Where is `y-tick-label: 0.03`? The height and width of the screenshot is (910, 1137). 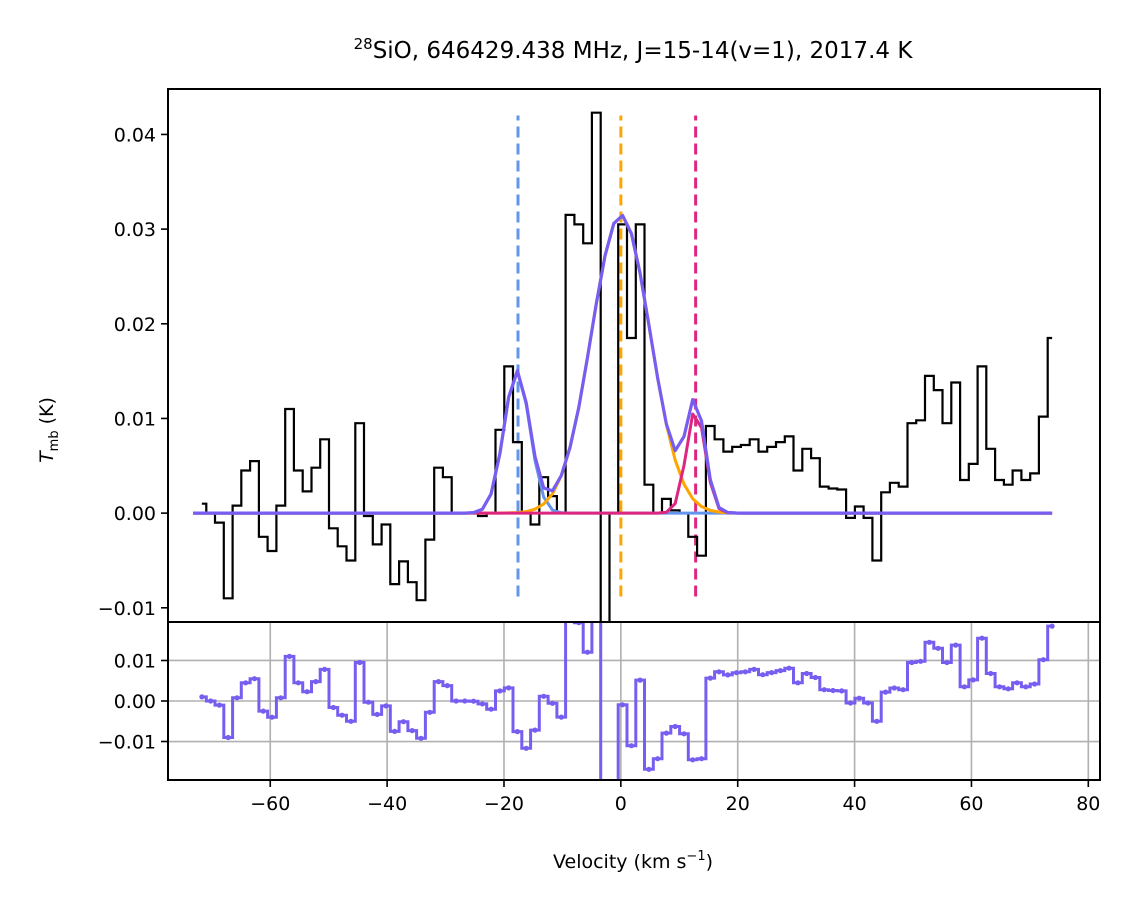 y-tick-label: 0.03 is located at coordinates (135, 230).